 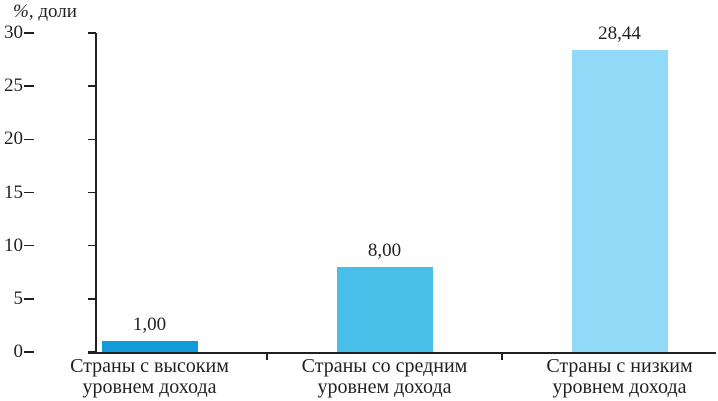 I want to click on x-axis-line, so click(x=402, y=353).